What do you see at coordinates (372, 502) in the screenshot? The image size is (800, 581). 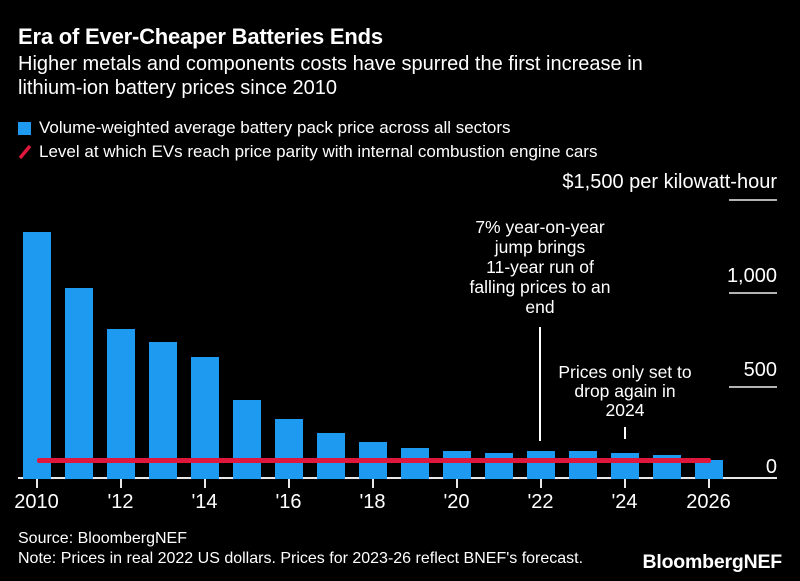 I see `x-tick-label-18: '18` at bounding box center [372, 502].